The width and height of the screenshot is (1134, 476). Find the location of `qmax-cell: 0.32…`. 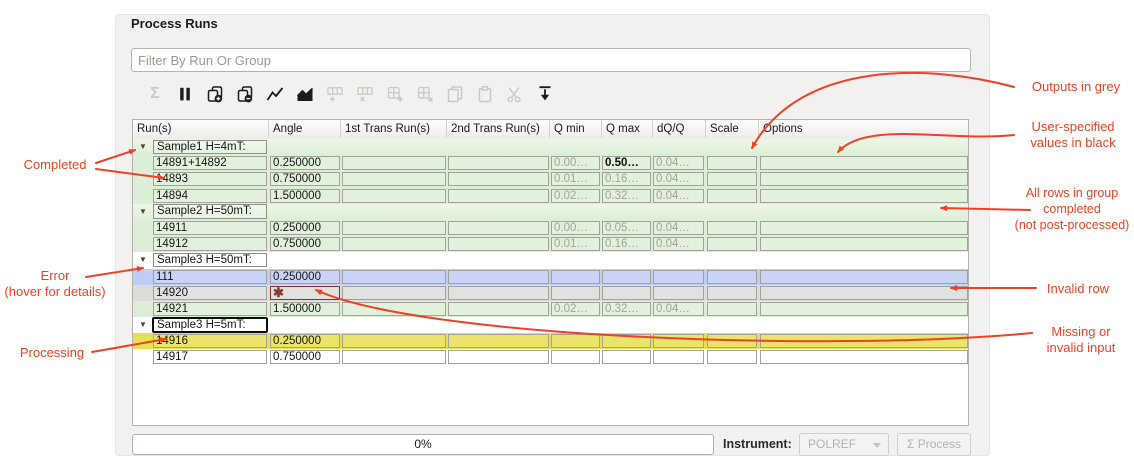

qmax-cell: 0.32… is located at coordinates (626, 195).